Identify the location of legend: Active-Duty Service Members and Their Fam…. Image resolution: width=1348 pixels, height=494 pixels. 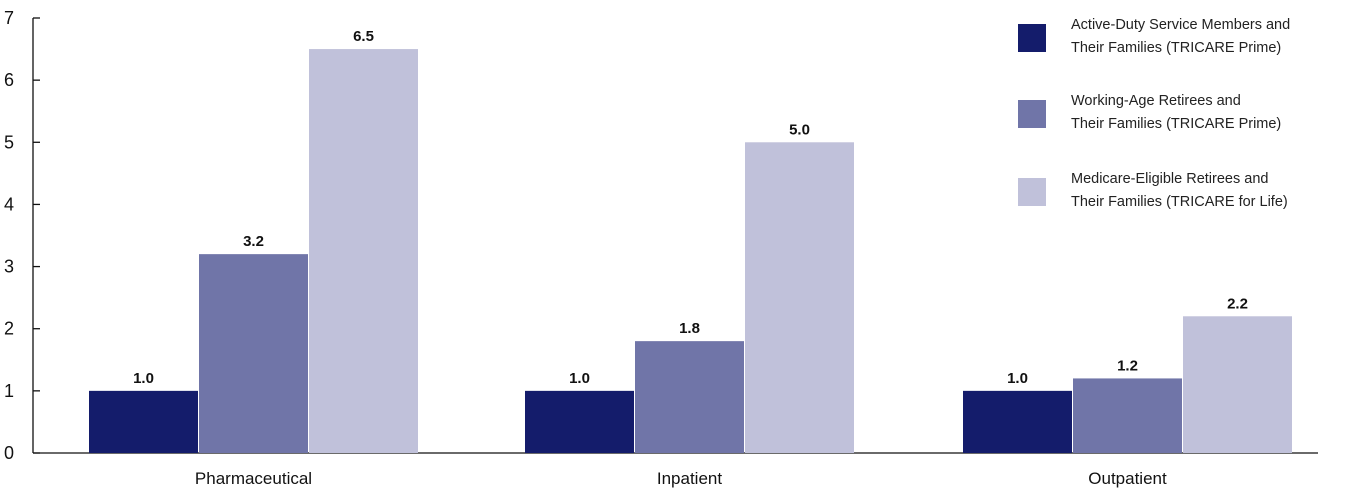
(1154, 113).